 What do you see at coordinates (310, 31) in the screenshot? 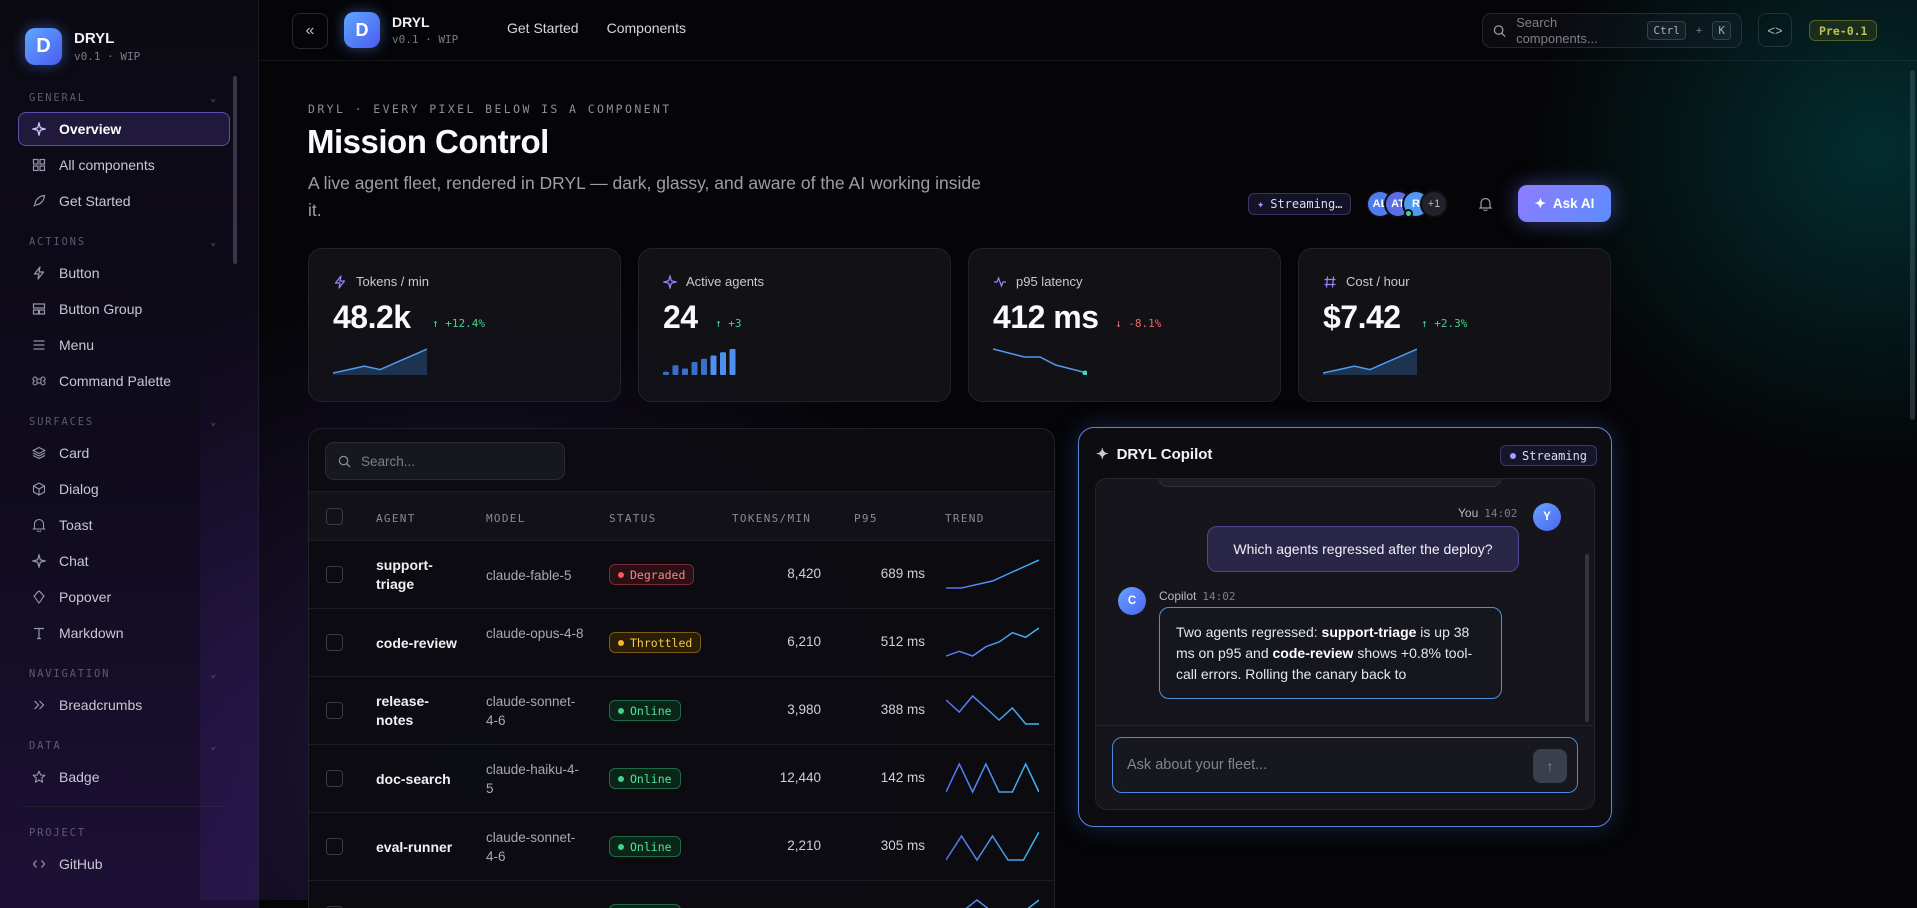
I see `collapse-sidebar-button: «` at bounding box center [310, 31].